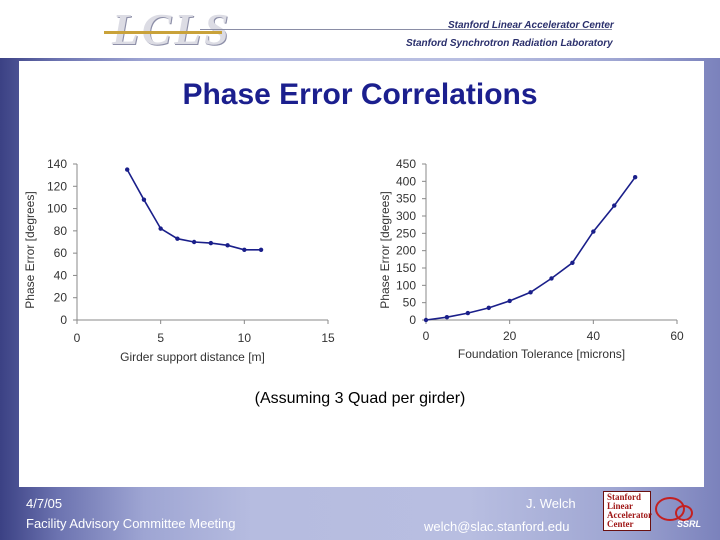 The height and width of the screenshot is (540, 720). Describe the element at coordinates (57, 164) in the screenshot. I see `chart1-y-tick-label: 140` at that location.